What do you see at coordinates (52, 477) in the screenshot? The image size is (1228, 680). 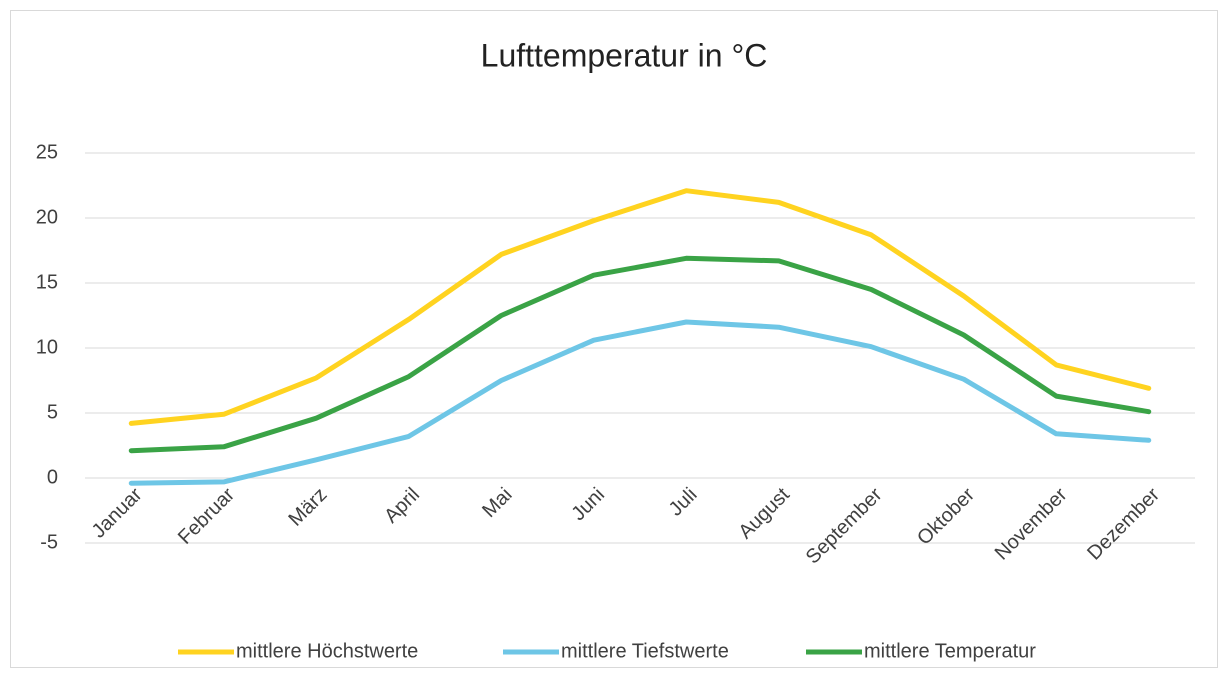 I see `y-tick-label: 0` at bounding box center [52, 477].